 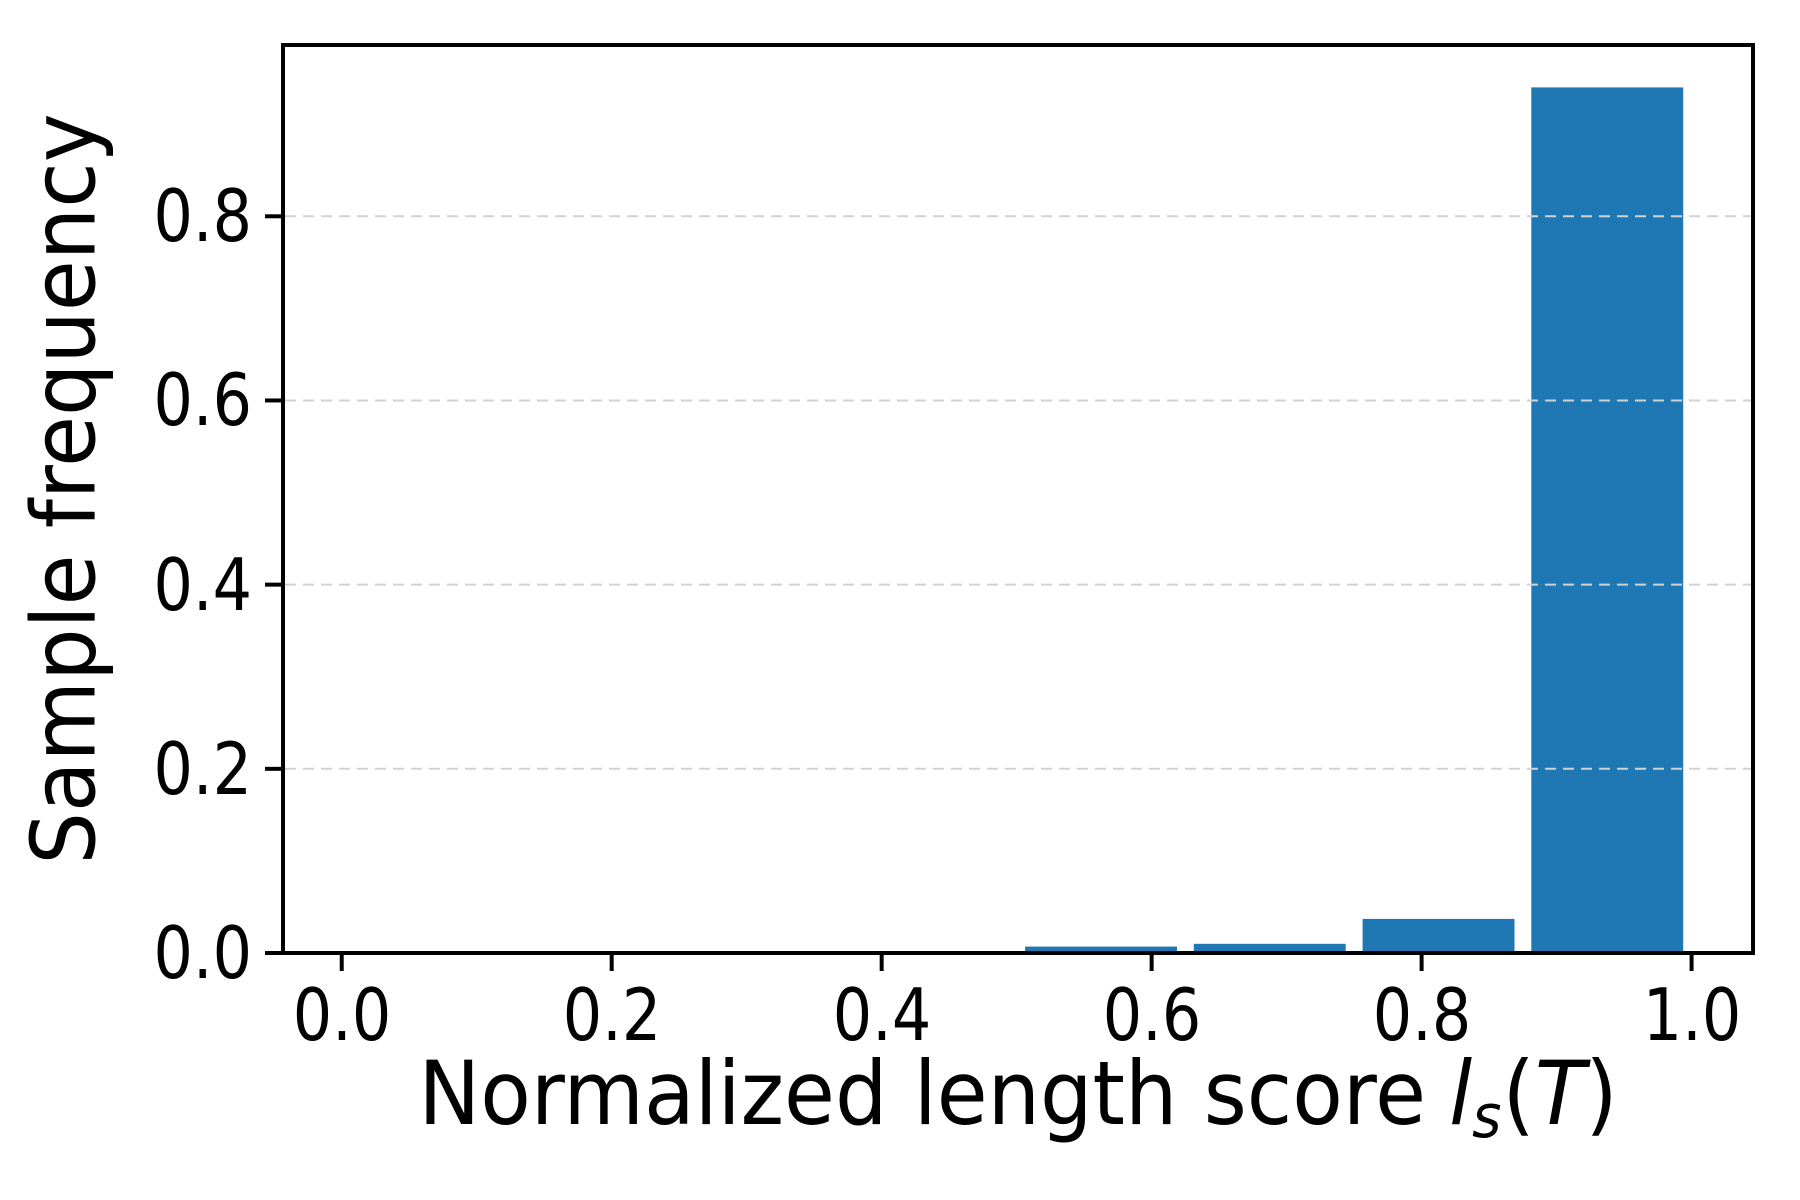 What do you see at coordinates (1421, 1015) in the screenshot?
I see `x-tick-label: 0.8` at bounding box center [1421, 1015].